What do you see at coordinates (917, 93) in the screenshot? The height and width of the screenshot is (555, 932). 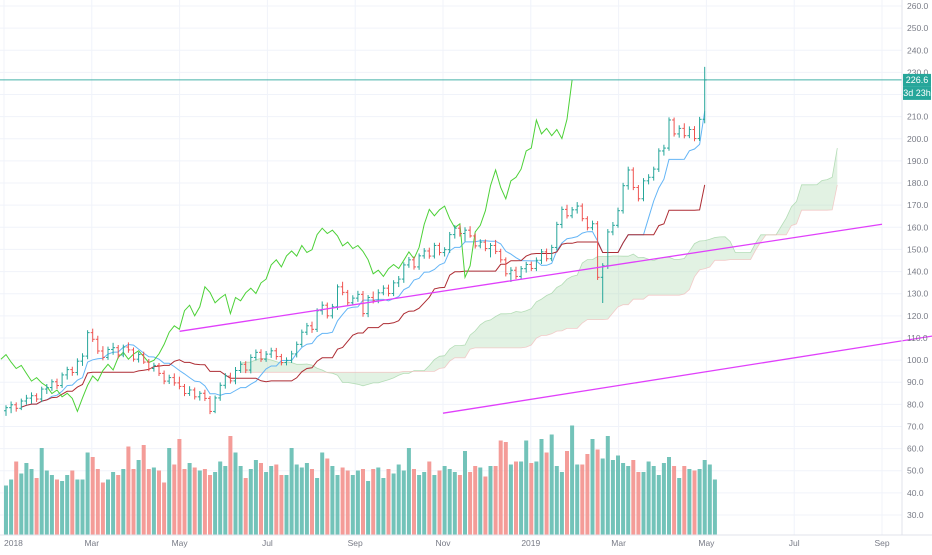 I see `bar-countdown: 3d 23h` at bounding box center [917, 93].